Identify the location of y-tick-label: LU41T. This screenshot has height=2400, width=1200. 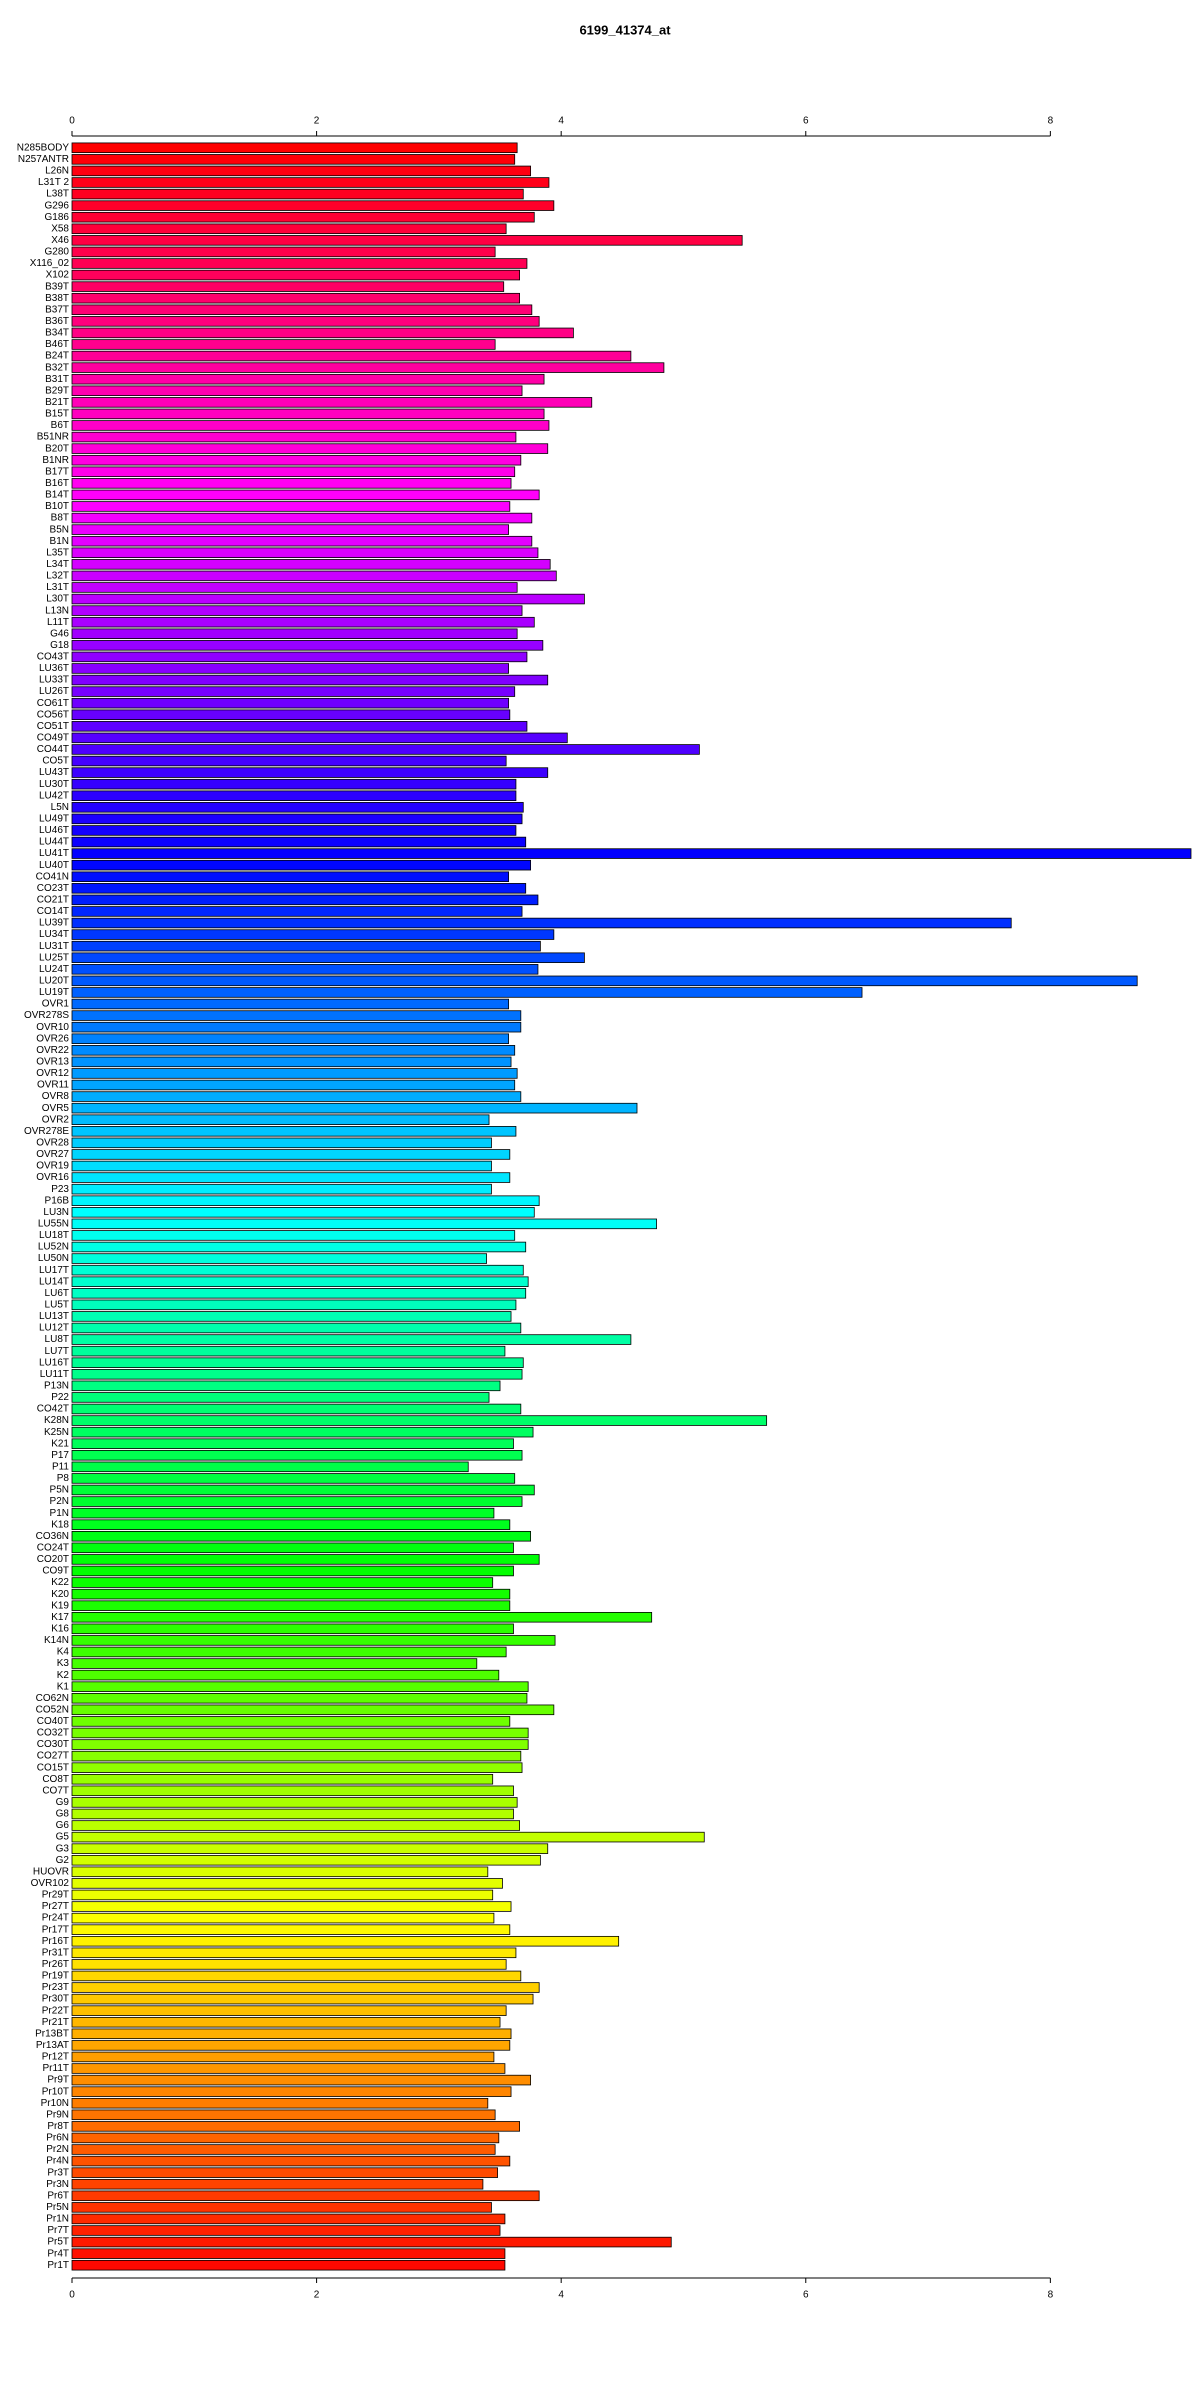
(54, 853).